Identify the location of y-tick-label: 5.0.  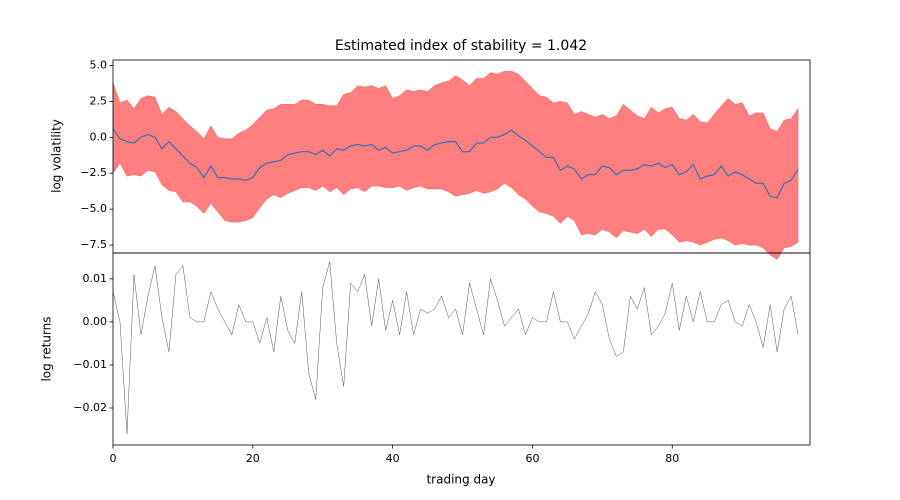
(99, 64).